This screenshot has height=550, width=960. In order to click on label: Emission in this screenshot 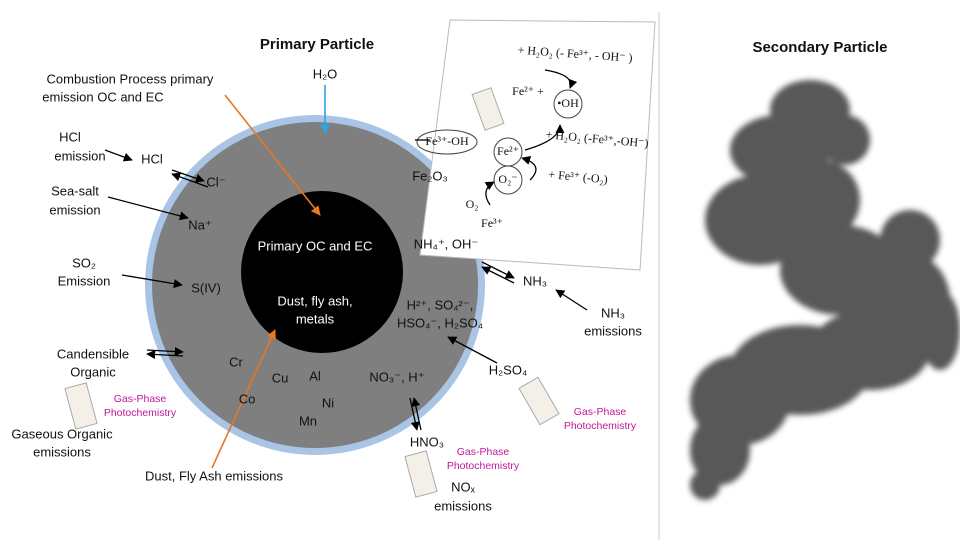, I will do `click(84, 280)`.